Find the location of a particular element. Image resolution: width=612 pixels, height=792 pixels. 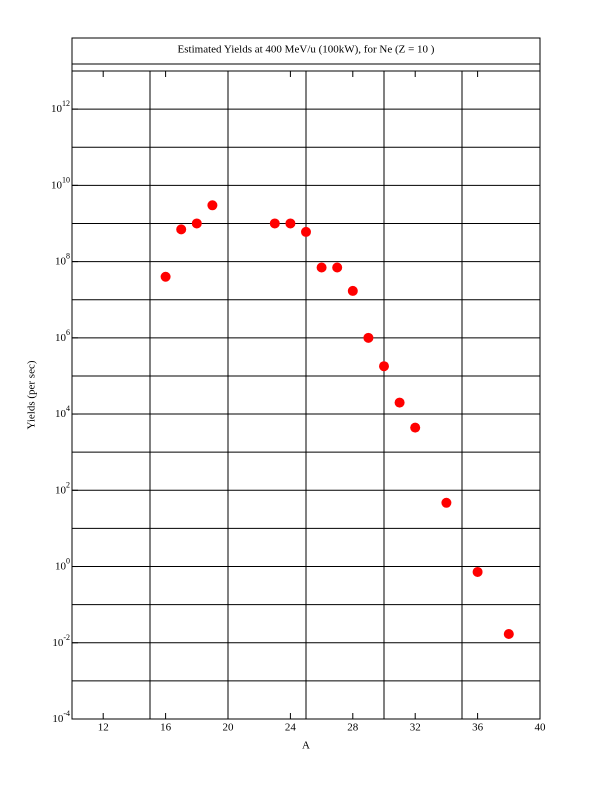

y-tick-label: 10⁶ is located at coordinates (62, 336).